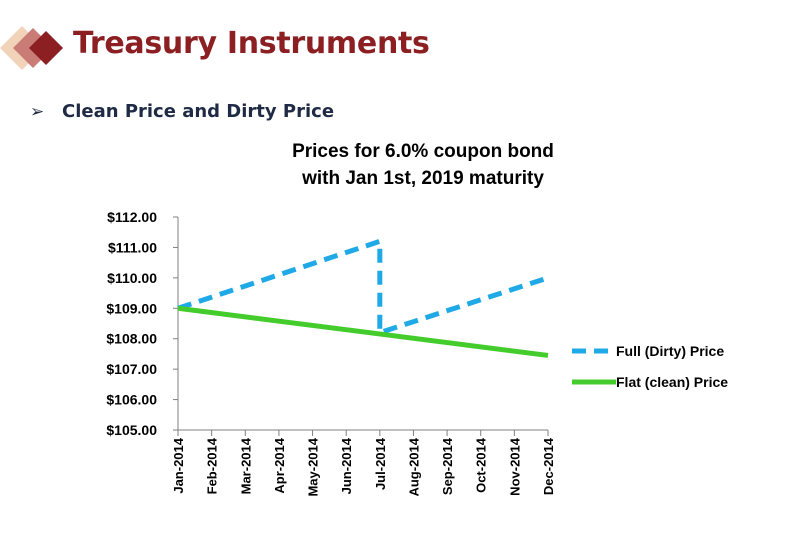 The height and width of the screenshot is (559, 802). Describe the element at coordinates (413, 466) in the screenshot. I see `x-tick-label: Aug-2014` at that location.